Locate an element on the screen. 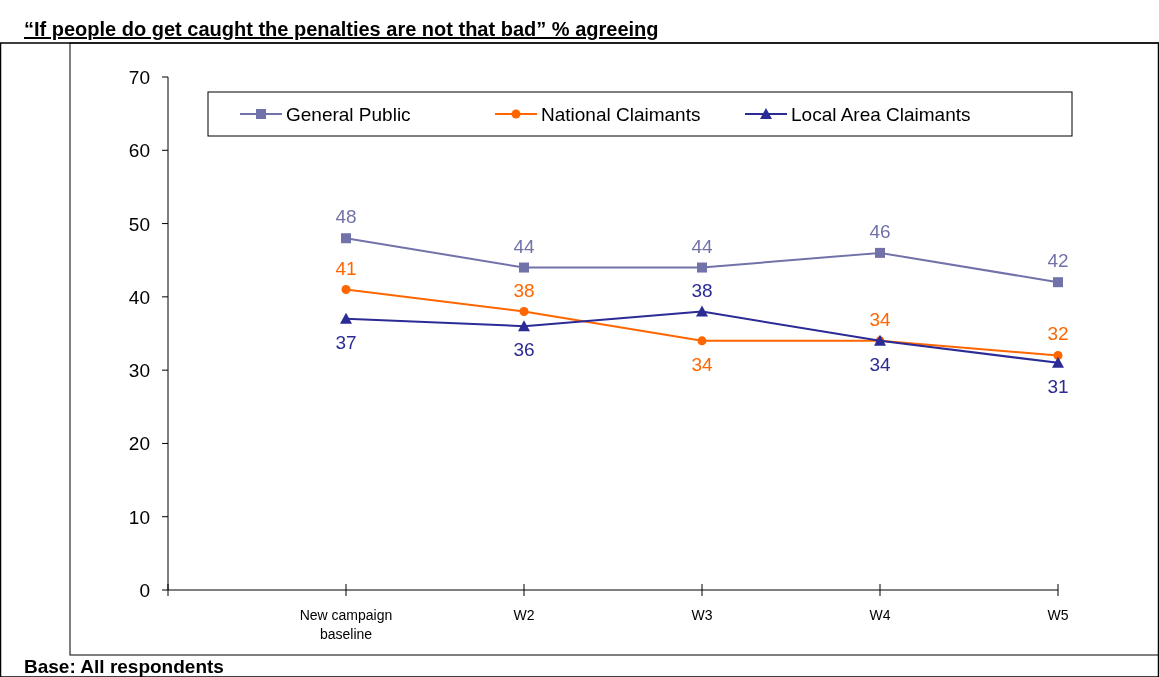 The height and width of the screenshot is (677, 1159). legend-label: General Public is located at coordinates (348, 114).